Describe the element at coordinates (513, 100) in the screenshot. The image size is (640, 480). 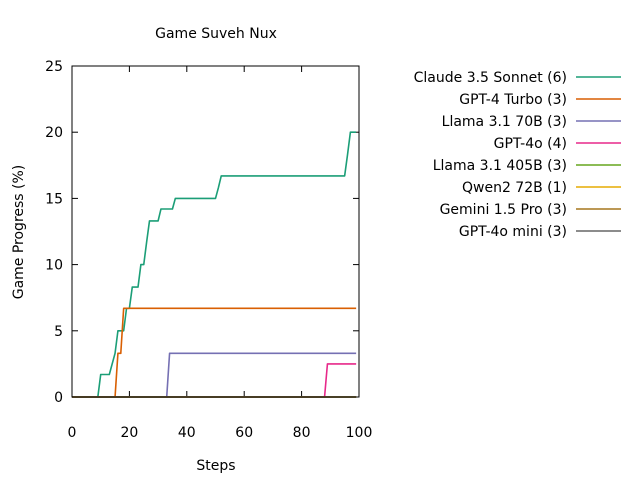
I see `legend-label: GPT-4 Turbo (3)` at that location.